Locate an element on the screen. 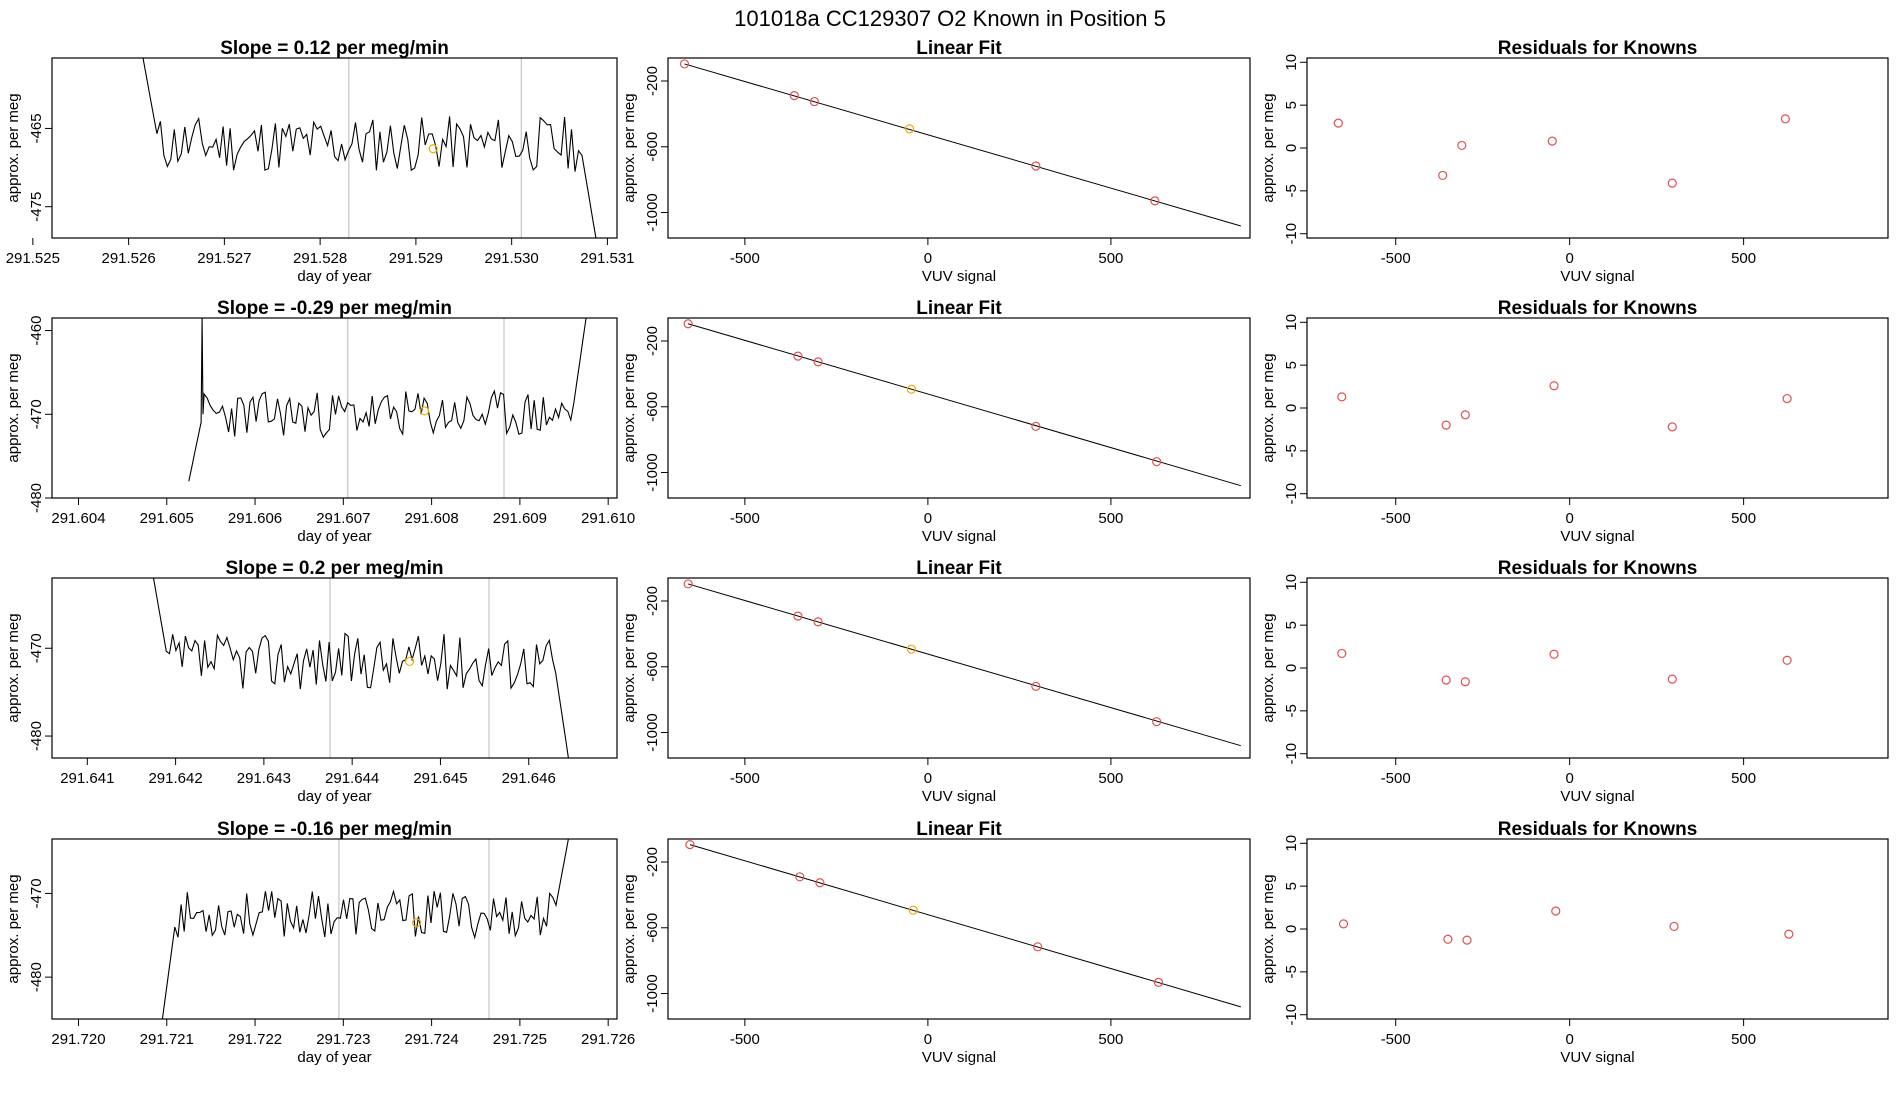 The image size is (1900, 1100). x-tick-label: 291.608 is located at coordinates (431, 518).